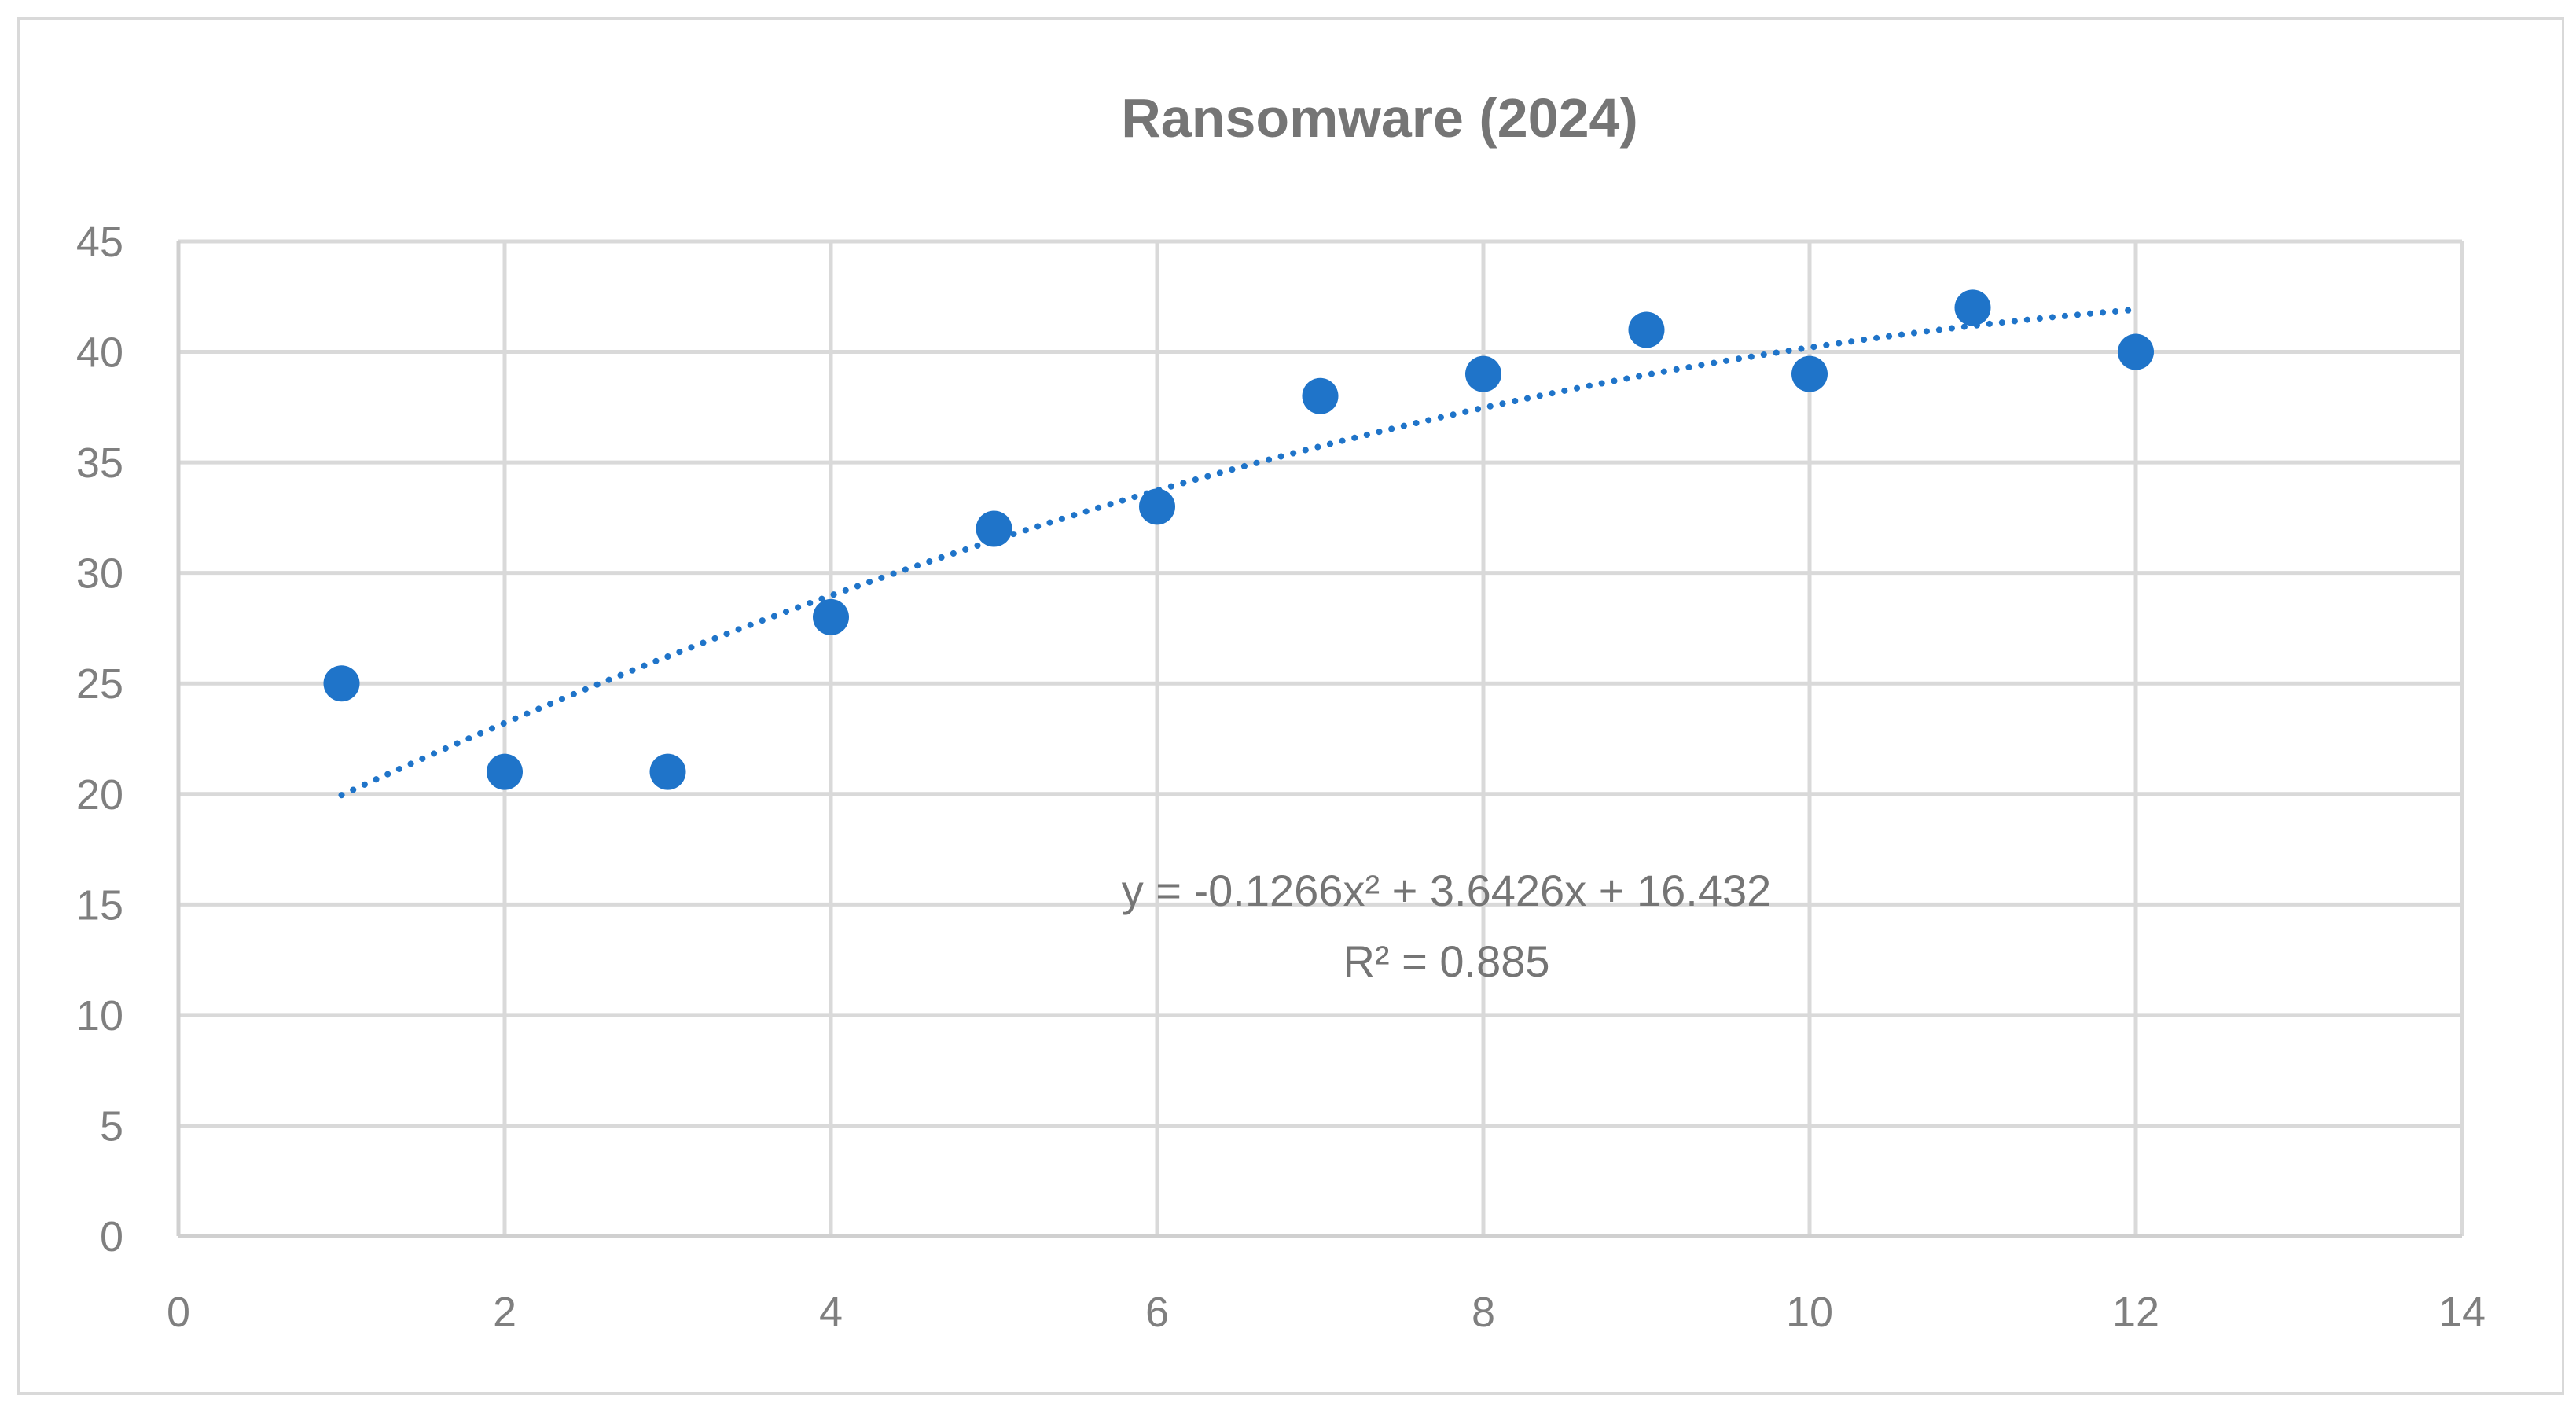 The height and width of the screenshot is (1409, 2576). What do you see at coordinates (2135, 1312) in the screenshot?
I see `x-tick-label: 12` at bounding box center [2135, 1312].